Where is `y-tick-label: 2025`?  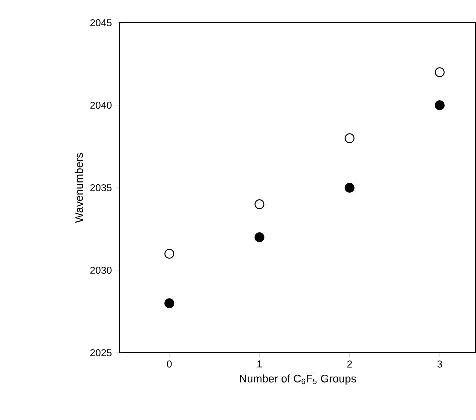
y-tick-label: 2025 is located at coordinates (101, 353).